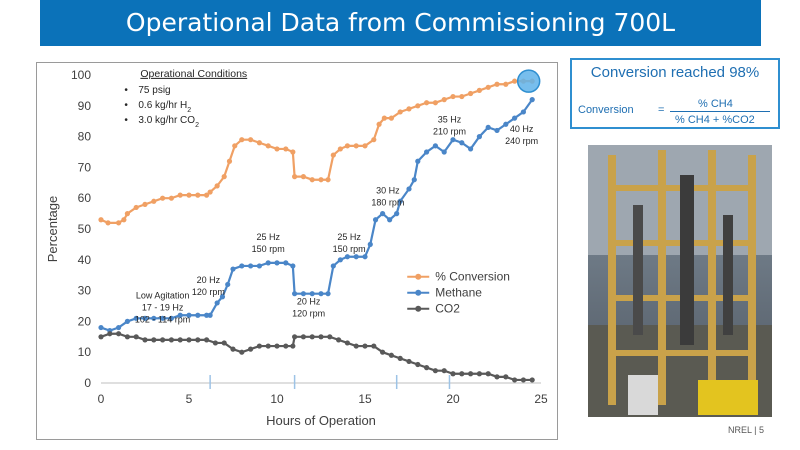  Describe the element at coordinates (277, 399) in the screenshot. I see `x-tick-label: 10` at that location.